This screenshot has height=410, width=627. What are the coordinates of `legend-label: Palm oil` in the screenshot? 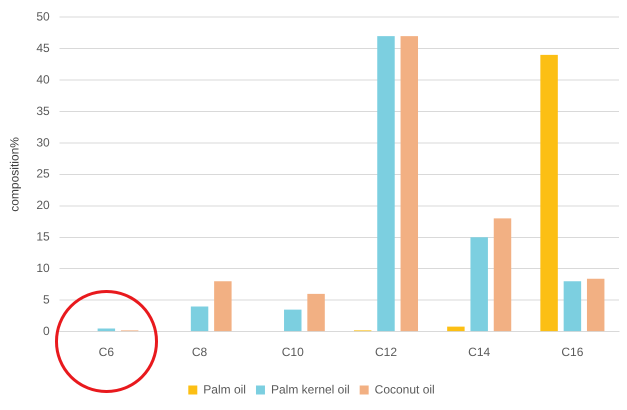 It's located at (224, 389).